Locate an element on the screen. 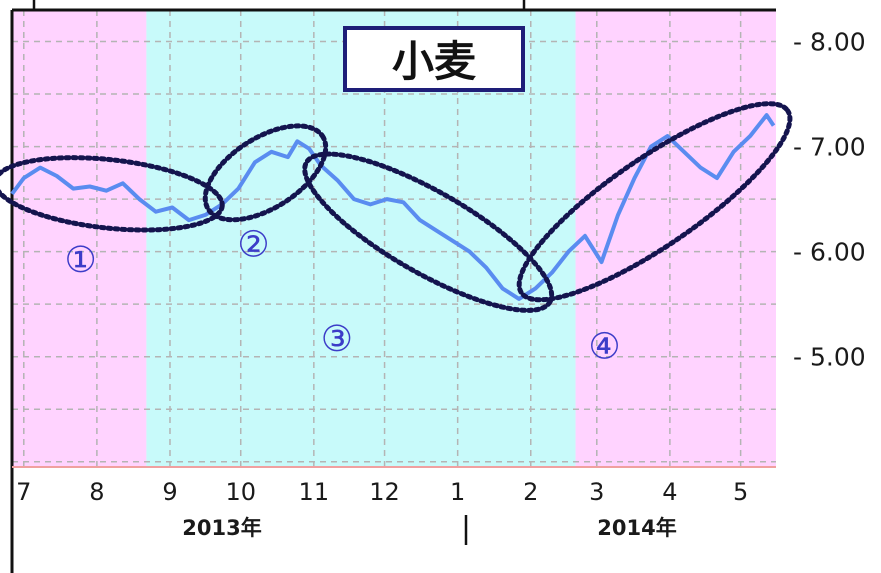 The width and height of the screenshot is (881, 573). annotation-label-1: ① is located at coordinates (81, 260).